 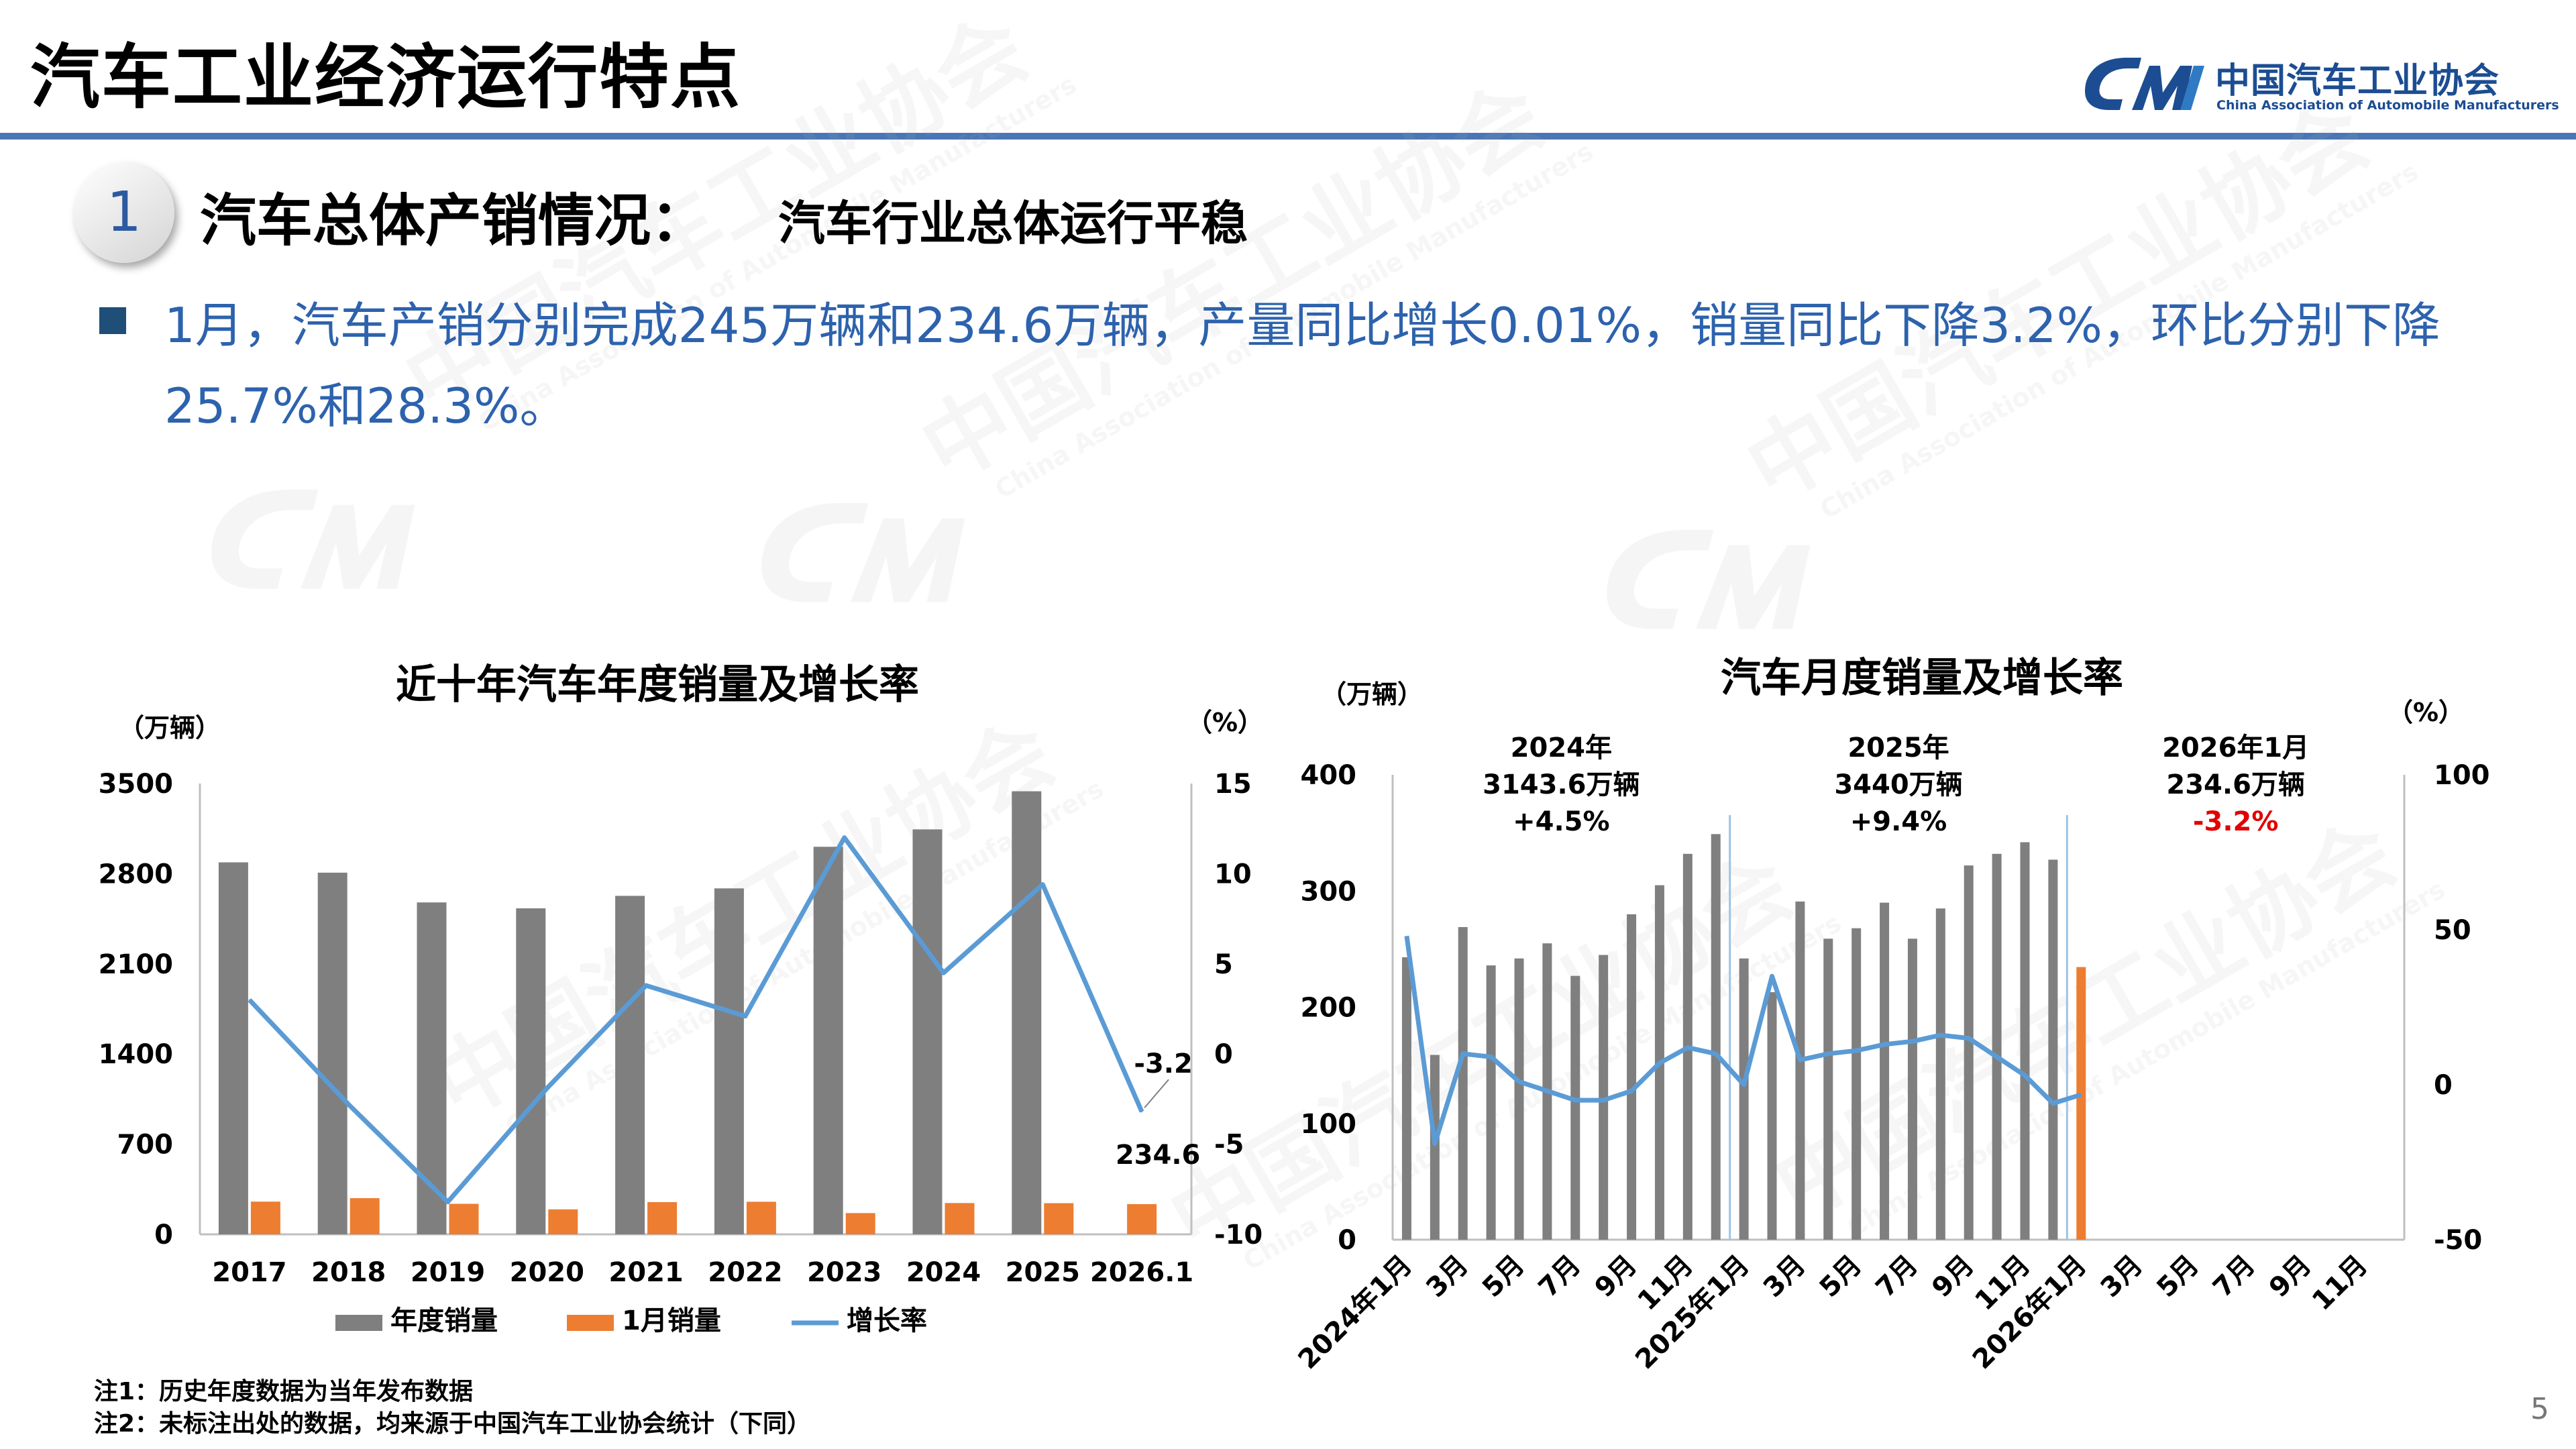 I want to click on year-summary-total: 3143.6万辆, so click(x=1561, y=784).